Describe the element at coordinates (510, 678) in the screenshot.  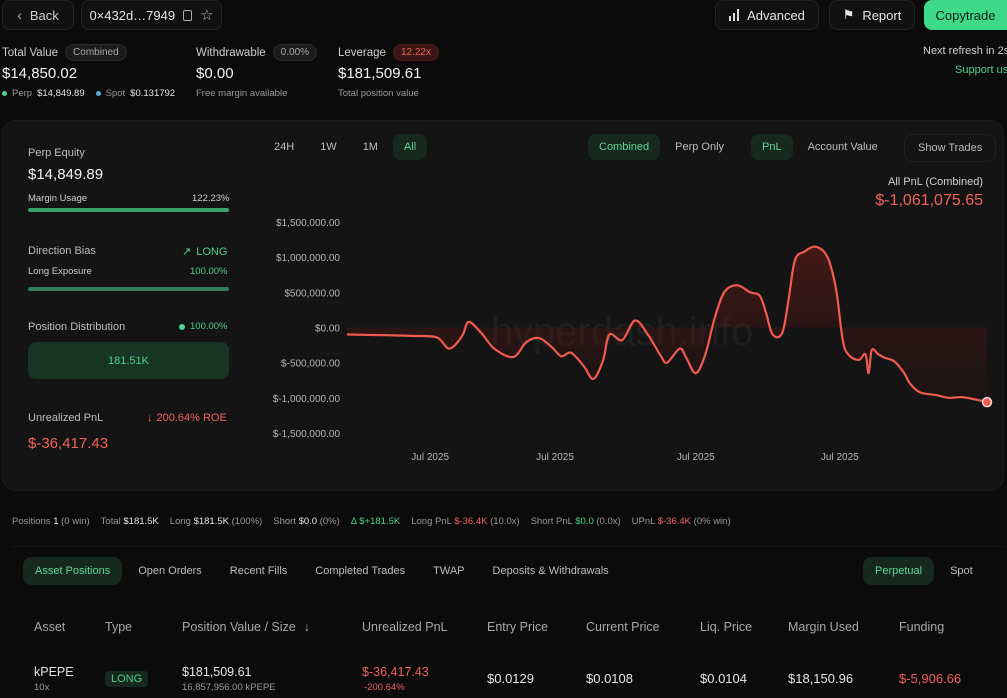
I see `entry-price: $0.0129` at that location.